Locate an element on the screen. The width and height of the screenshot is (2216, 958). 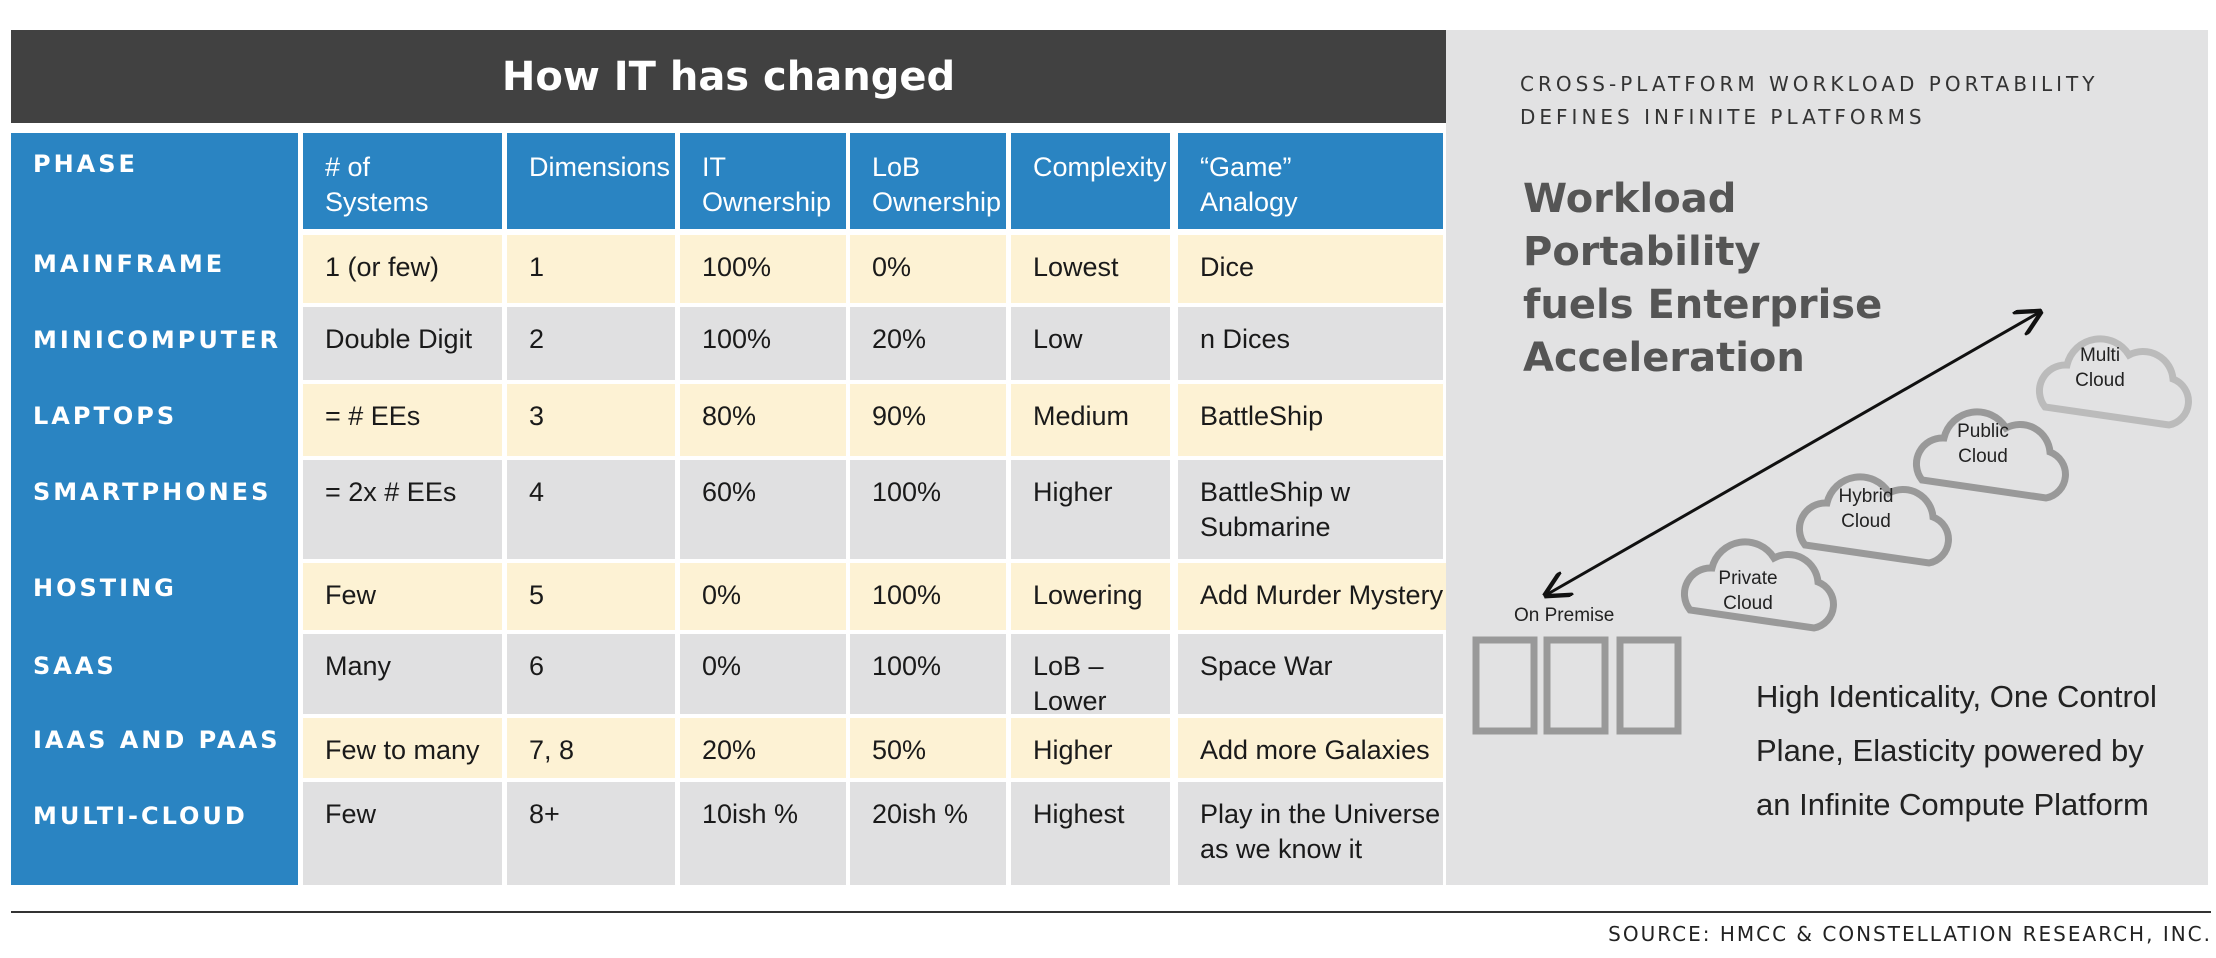
systems-value: Few is located at coordinates (351, 595).